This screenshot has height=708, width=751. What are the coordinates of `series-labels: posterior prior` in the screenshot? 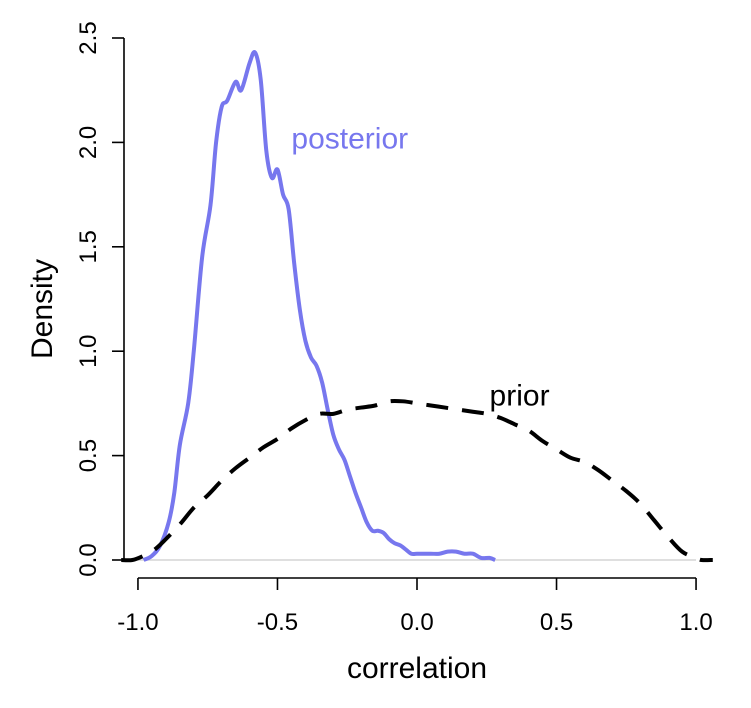 It's located at (420, 268).